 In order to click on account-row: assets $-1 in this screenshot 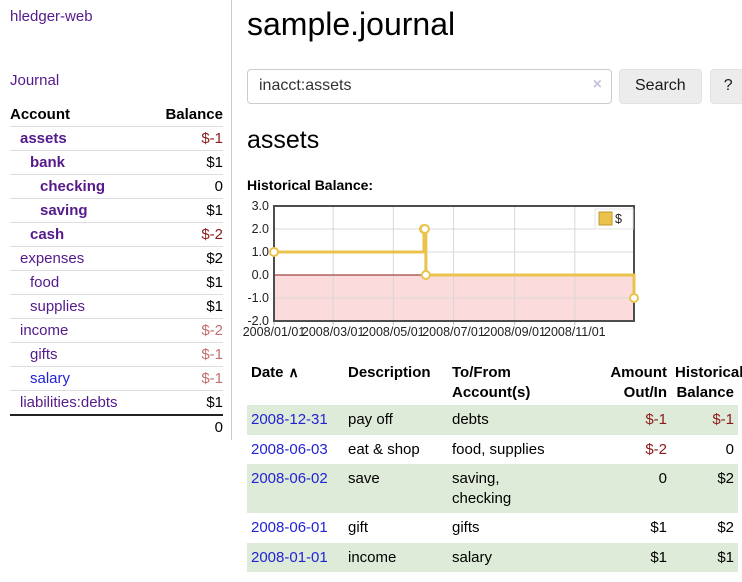, I will do `click(116, 138)`.